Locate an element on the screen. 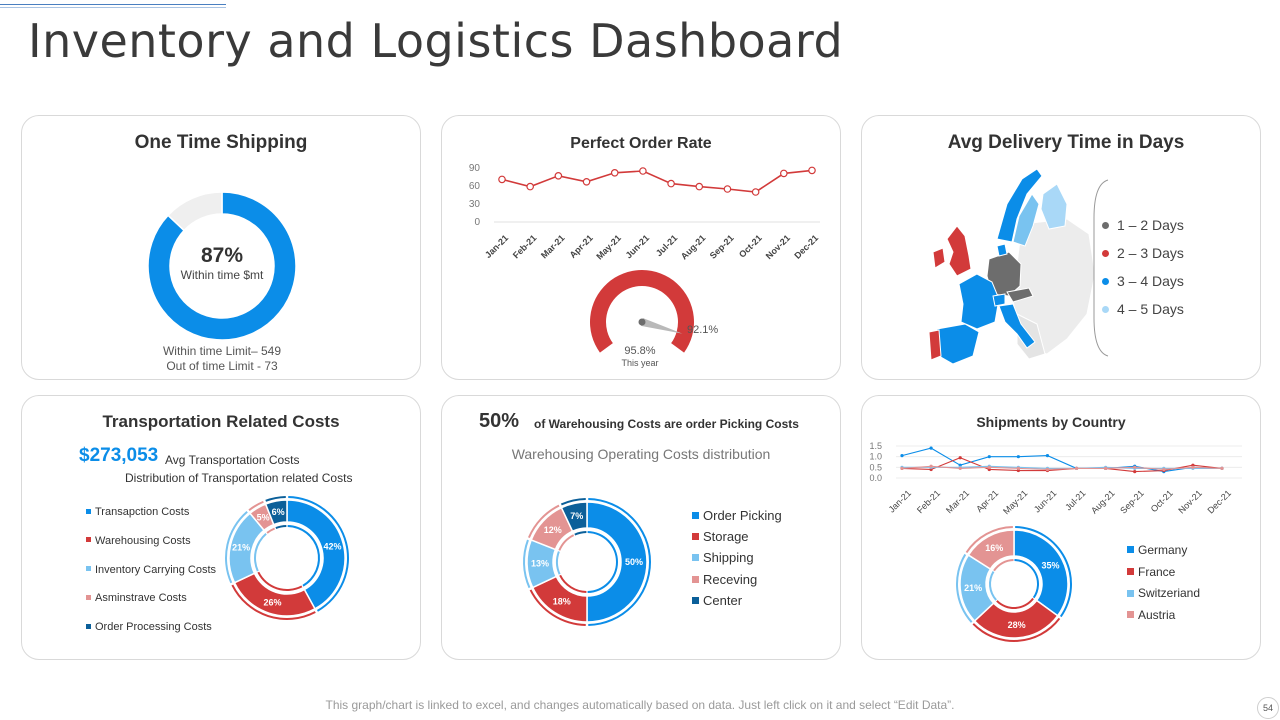 Image resolution: width=1280 pixels, height=720 pixels. legend-label: 3 – 4 Days is located at coordinates (1150, 281).